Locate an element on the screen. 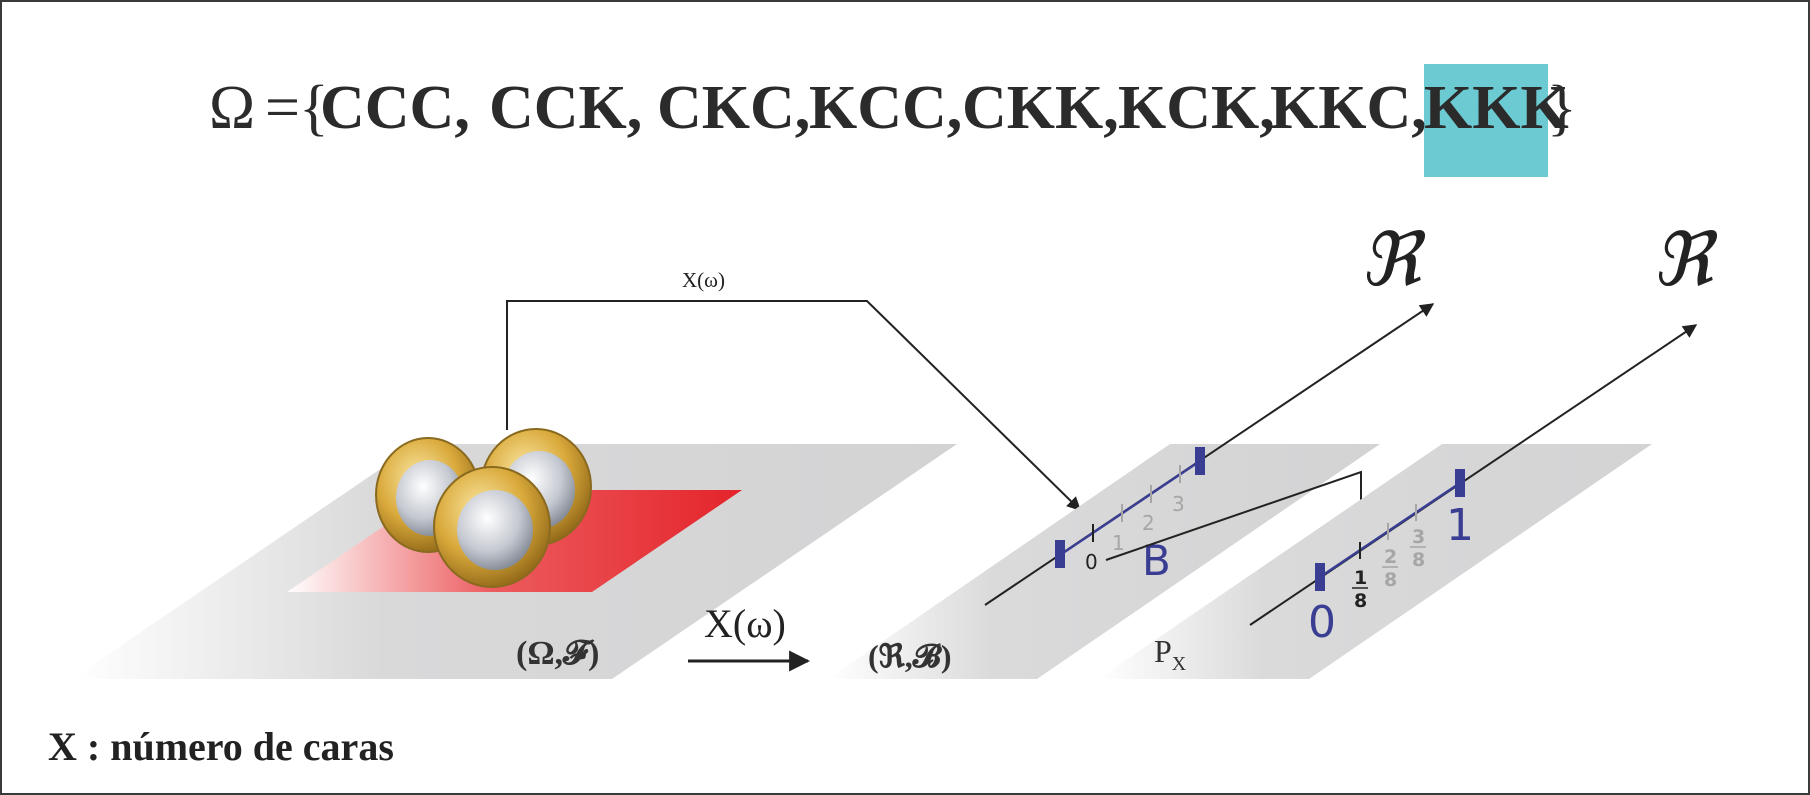 The image size is (1810, 795). interval-b-right-bracket is located at coordinates (1200, 461).